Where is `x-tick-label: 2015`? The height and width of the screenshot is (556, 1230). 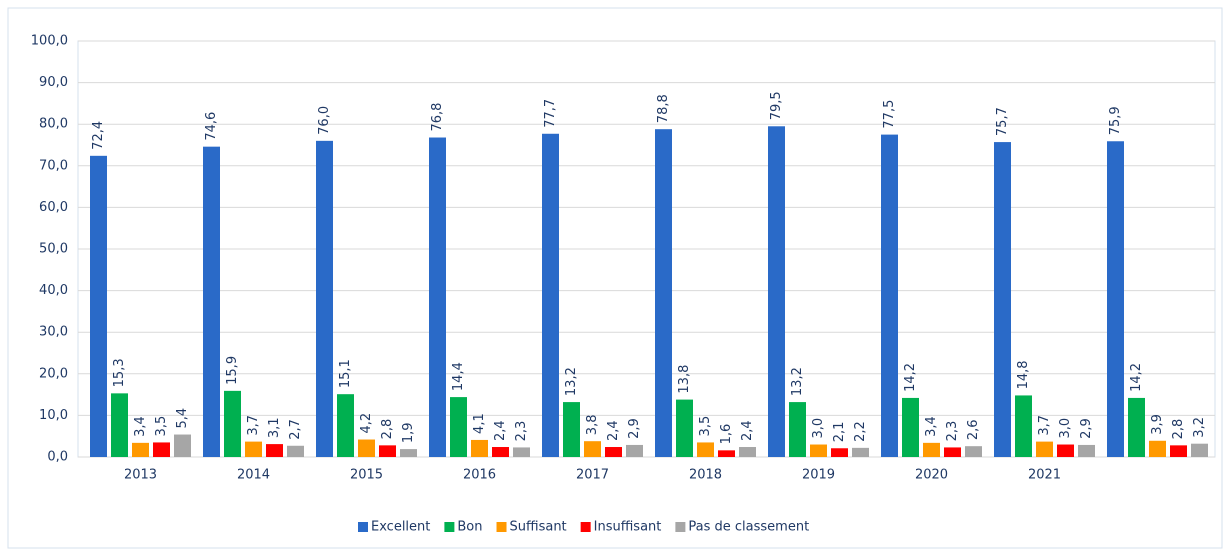 x-tick-label: 2015 is located at coordinates (366, 475).